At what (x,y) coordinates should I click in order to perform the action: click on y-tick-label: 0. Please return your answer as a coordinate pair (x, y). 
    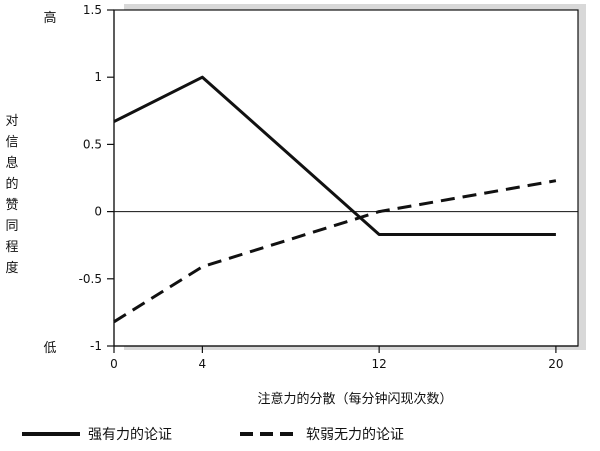
    Looking at the image, I should click on (98, 212).